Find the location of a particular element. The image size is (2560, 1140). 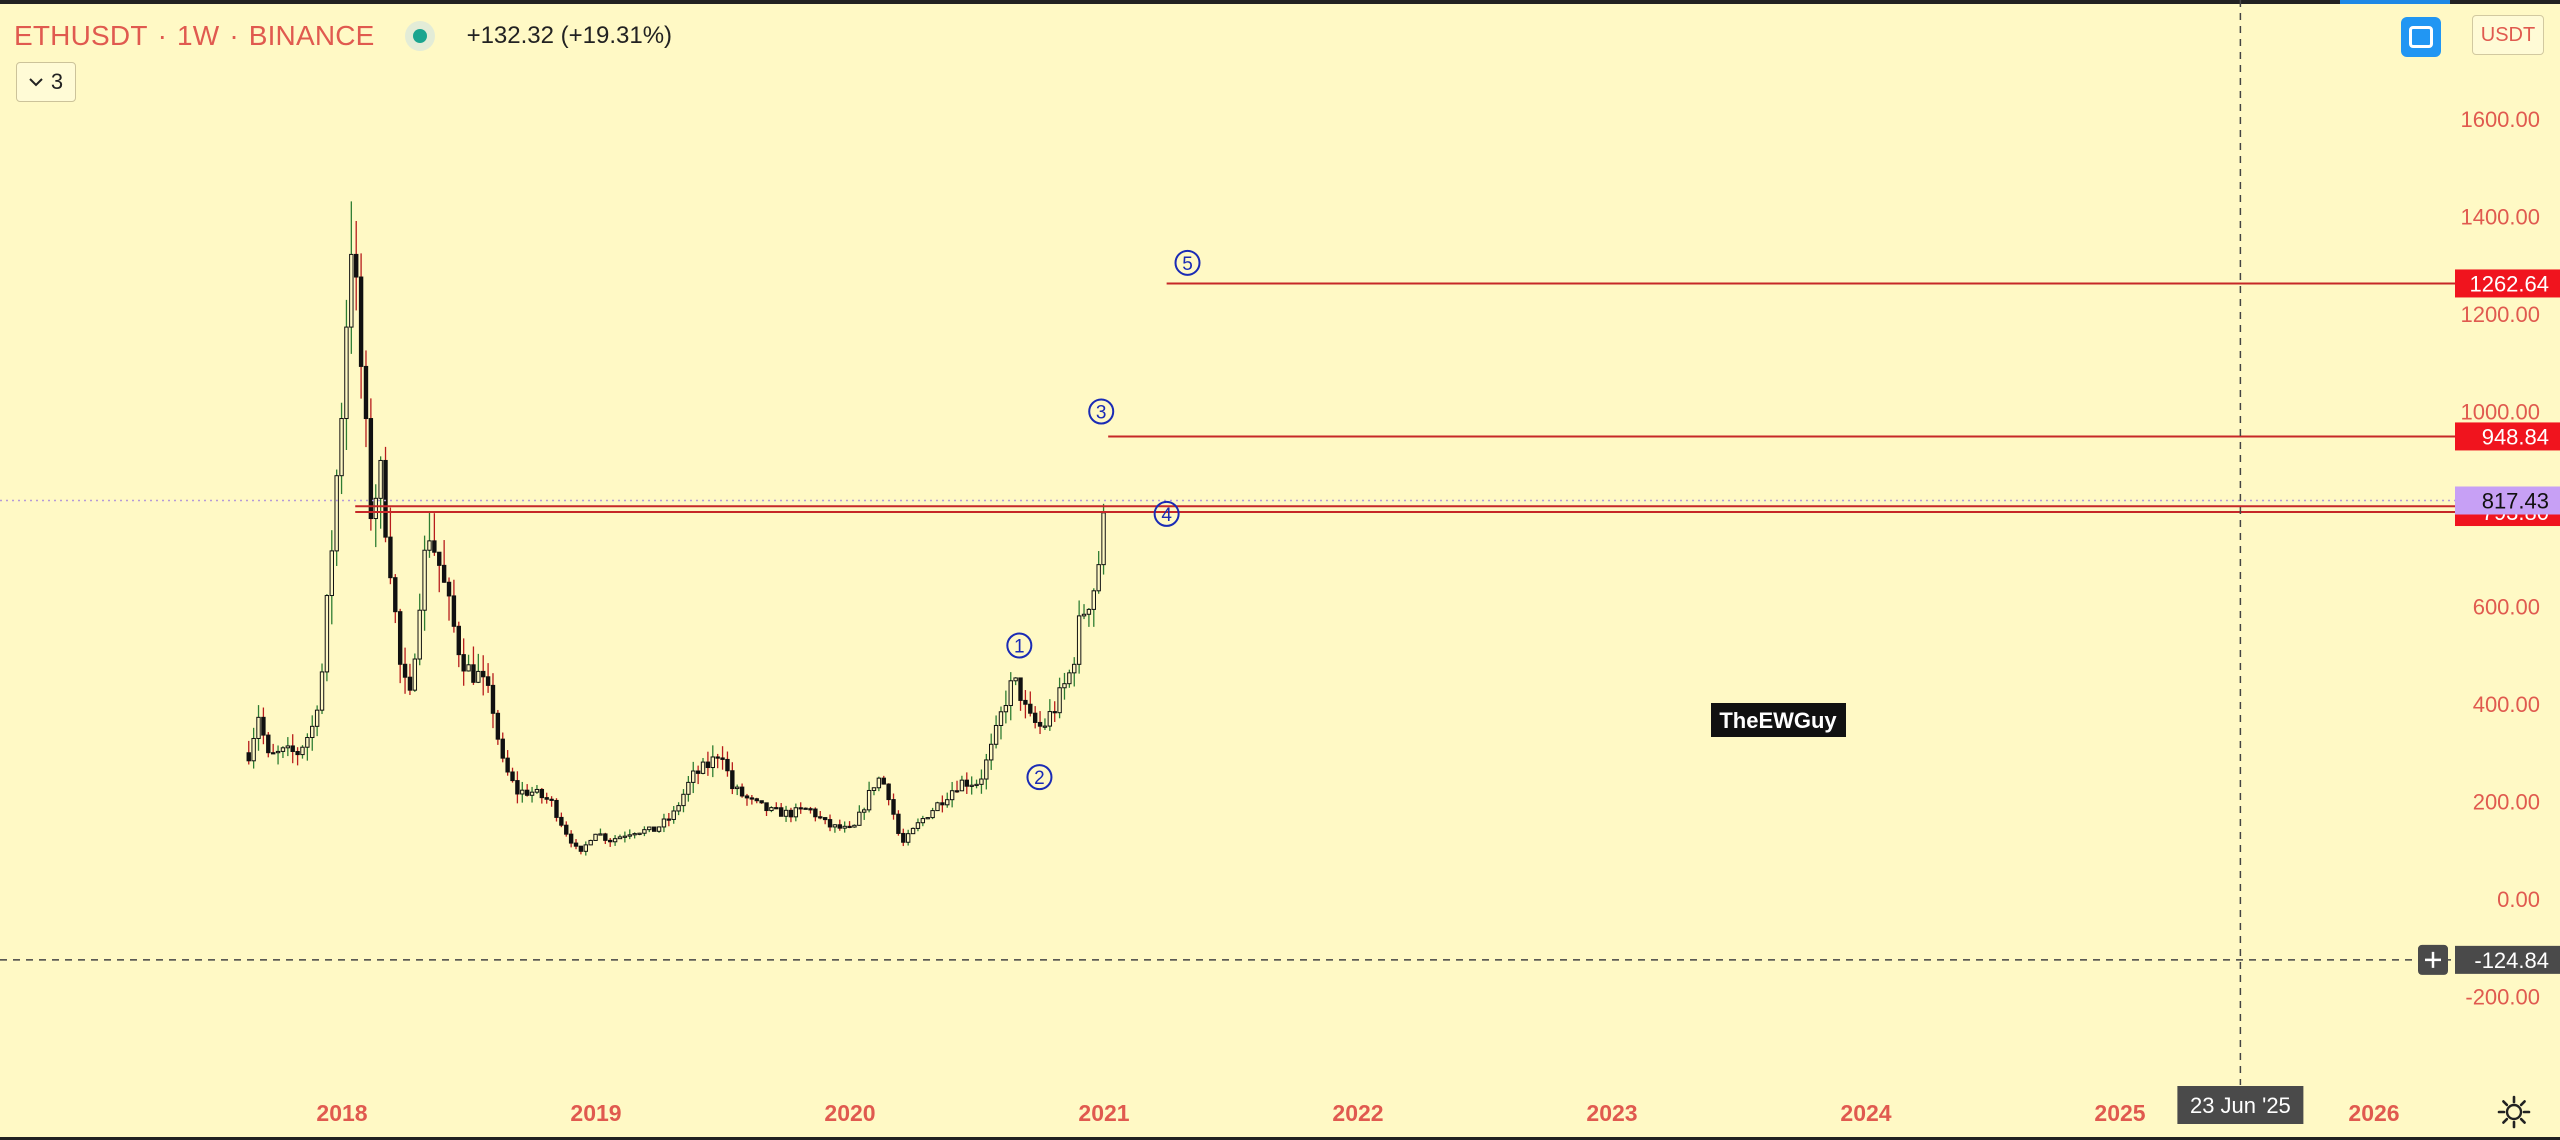

y-tick-label: 1400.00 is located at coordinates (2500, 217).